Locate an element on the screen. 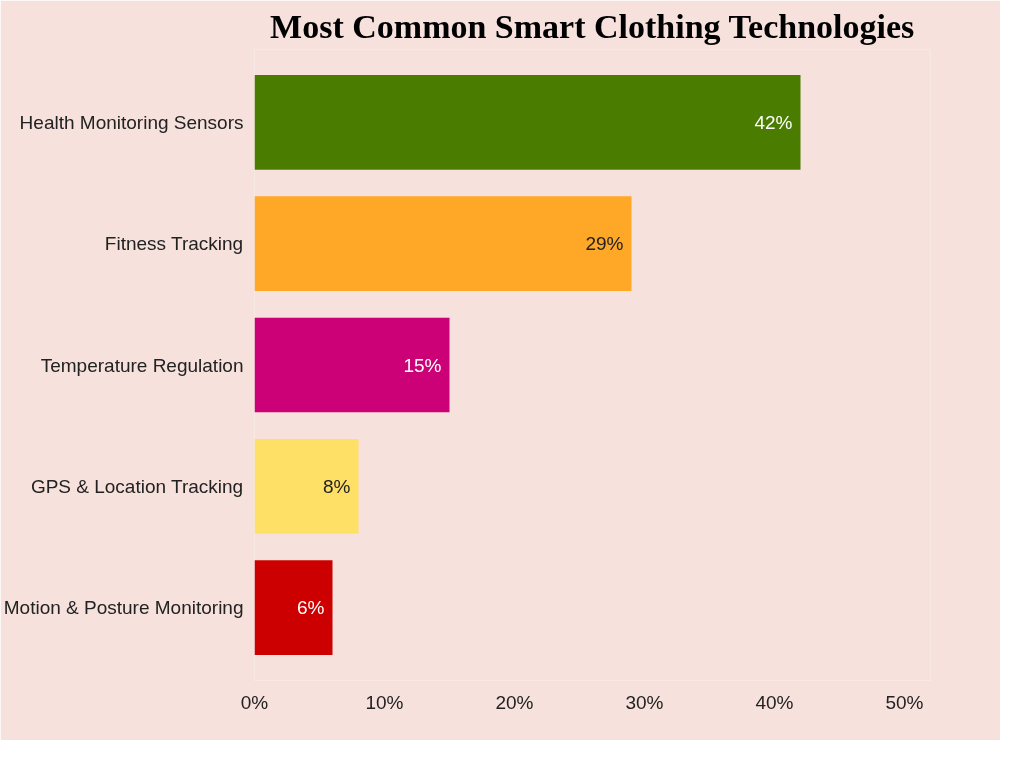 This screenshot has height=768, width=1024. data-label: 42% is located at coordinates (773, 122).